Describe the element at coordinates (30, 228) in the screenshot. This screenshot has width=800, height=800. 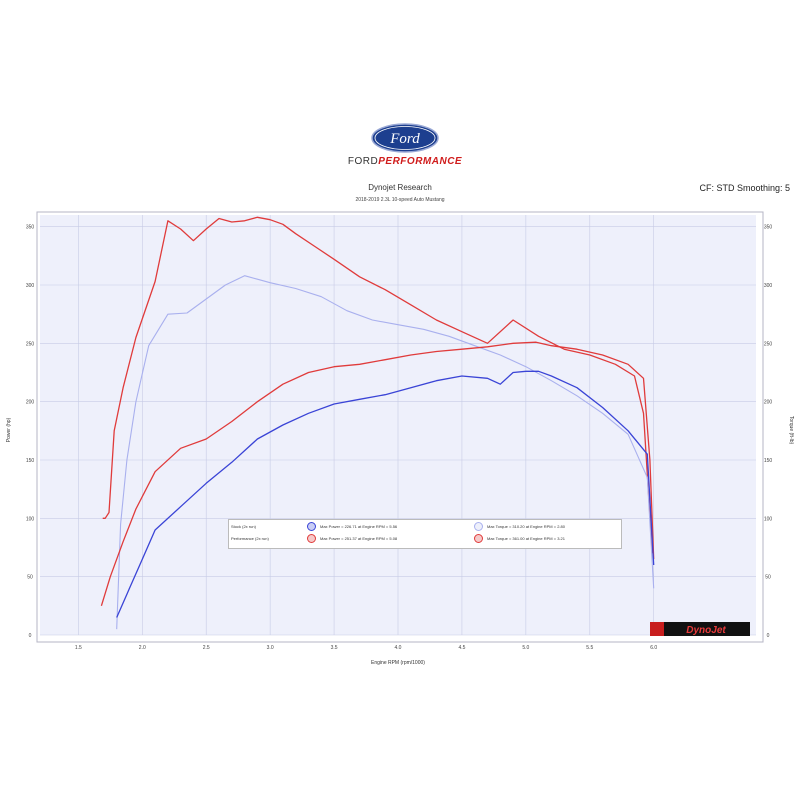
I see `y-tick-label: 350` at that location.